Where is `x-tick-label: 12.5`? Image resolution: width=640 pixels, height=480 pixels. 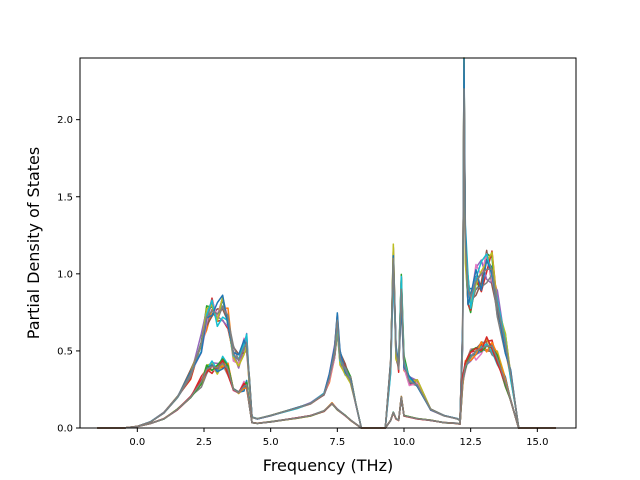 x-tick-label: 12.5 is located at coordinates (471, 442).